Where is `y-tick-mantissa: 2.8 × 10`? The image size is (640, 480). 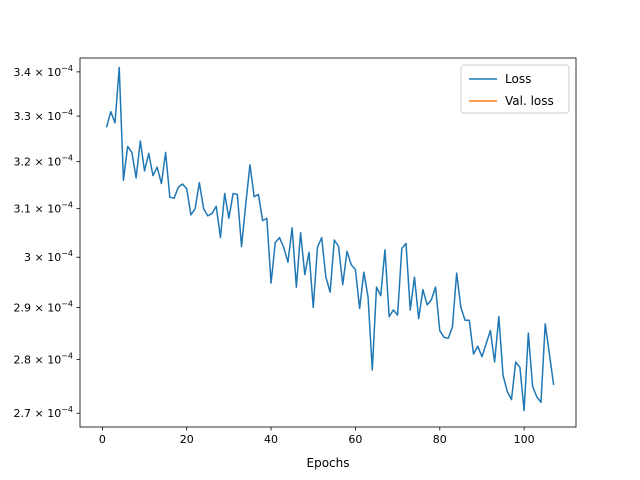 y-tick-mantissa: 2.8 × 10 is located at coordinates (38, 359).